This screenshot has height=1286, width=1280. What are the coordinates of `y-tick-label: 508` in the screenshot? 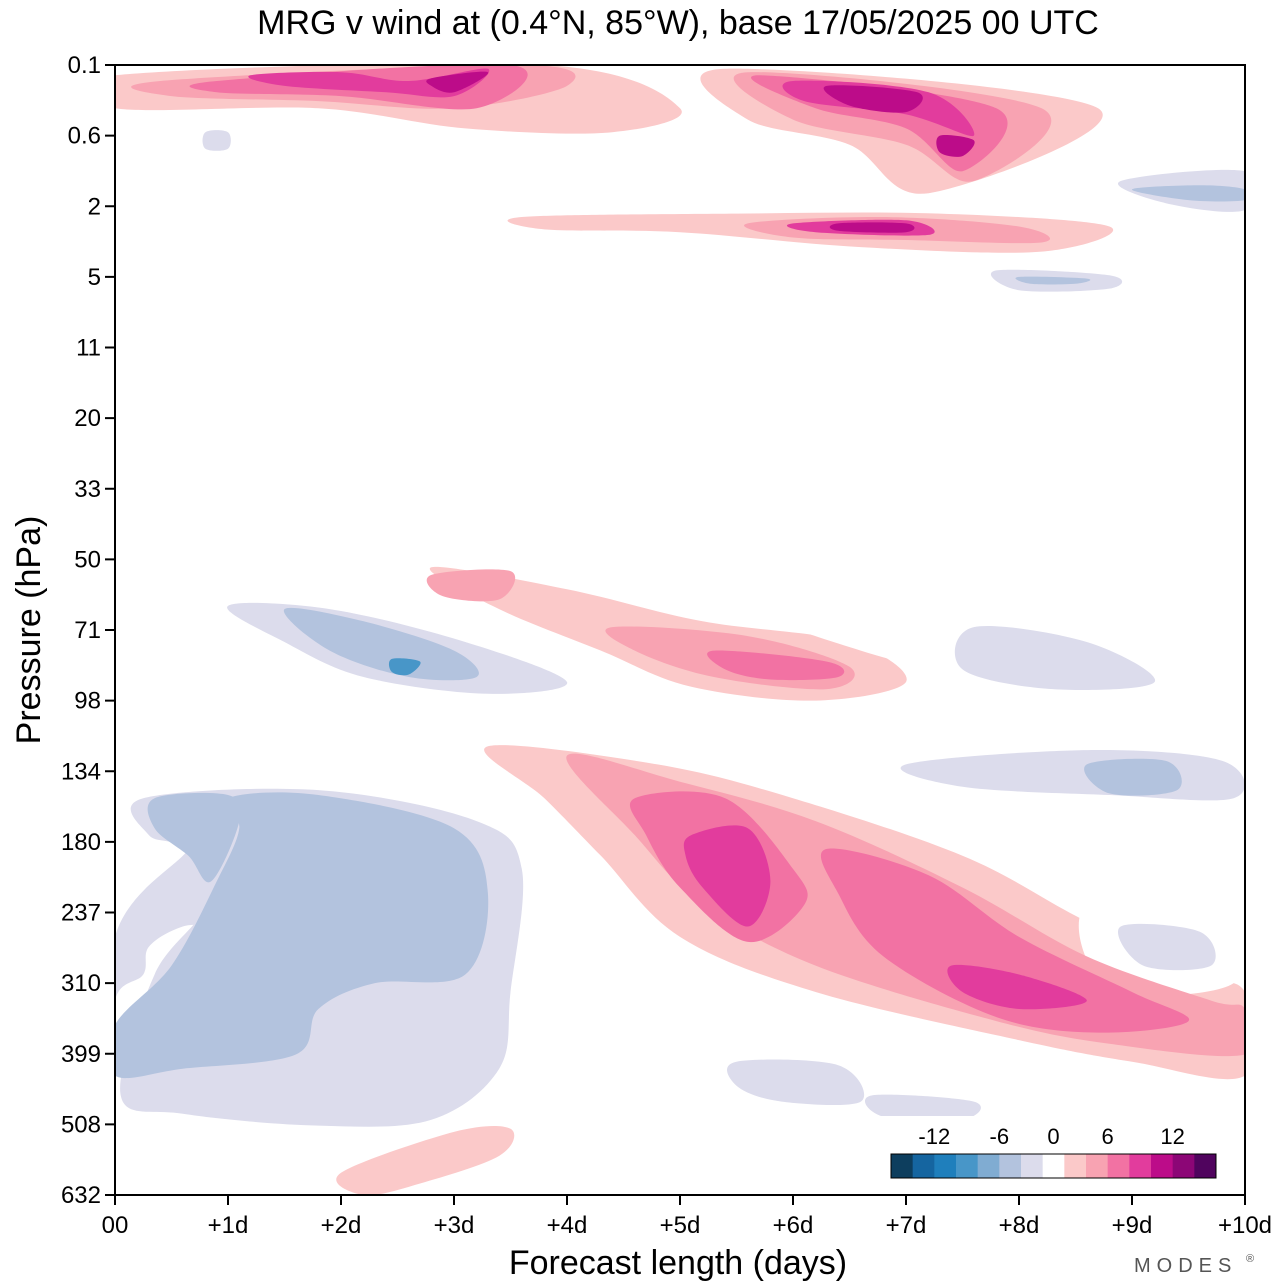 It's located at (81, 1124).